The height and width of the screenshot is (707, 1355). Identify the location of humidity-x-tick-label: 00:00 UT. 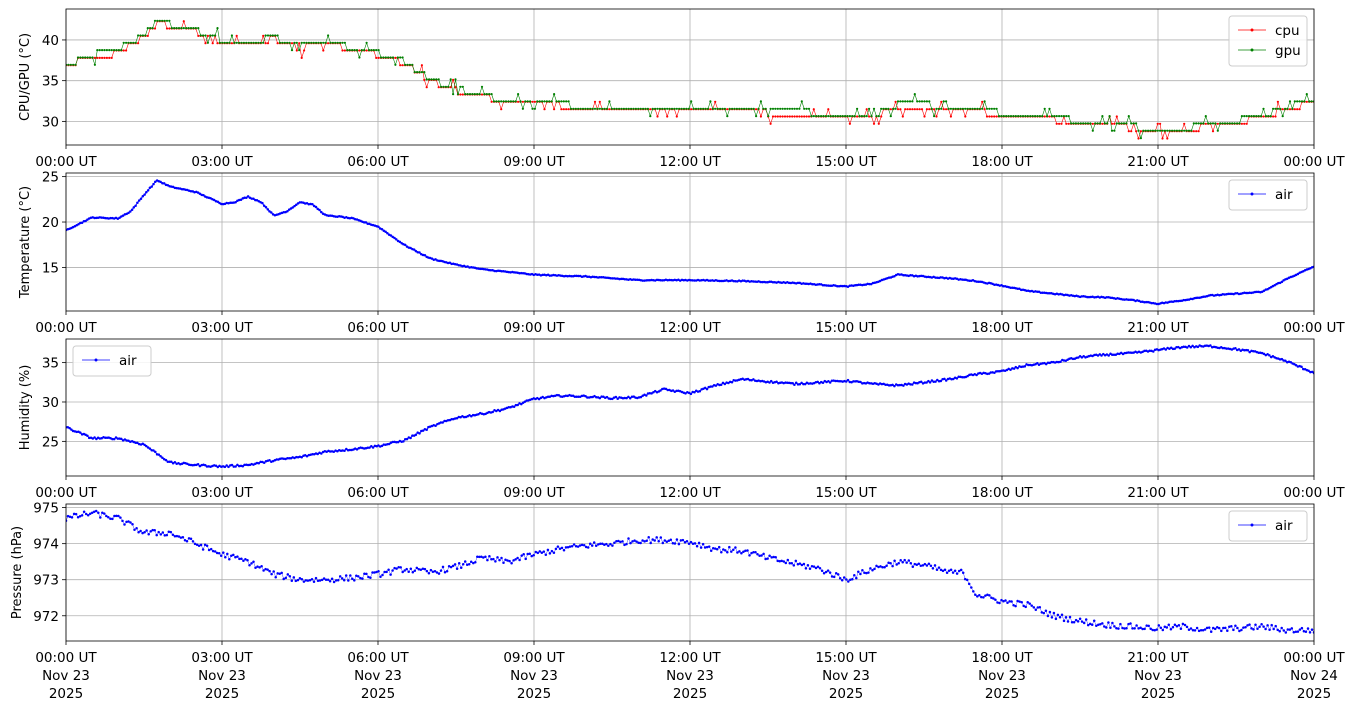
(1314, 493).